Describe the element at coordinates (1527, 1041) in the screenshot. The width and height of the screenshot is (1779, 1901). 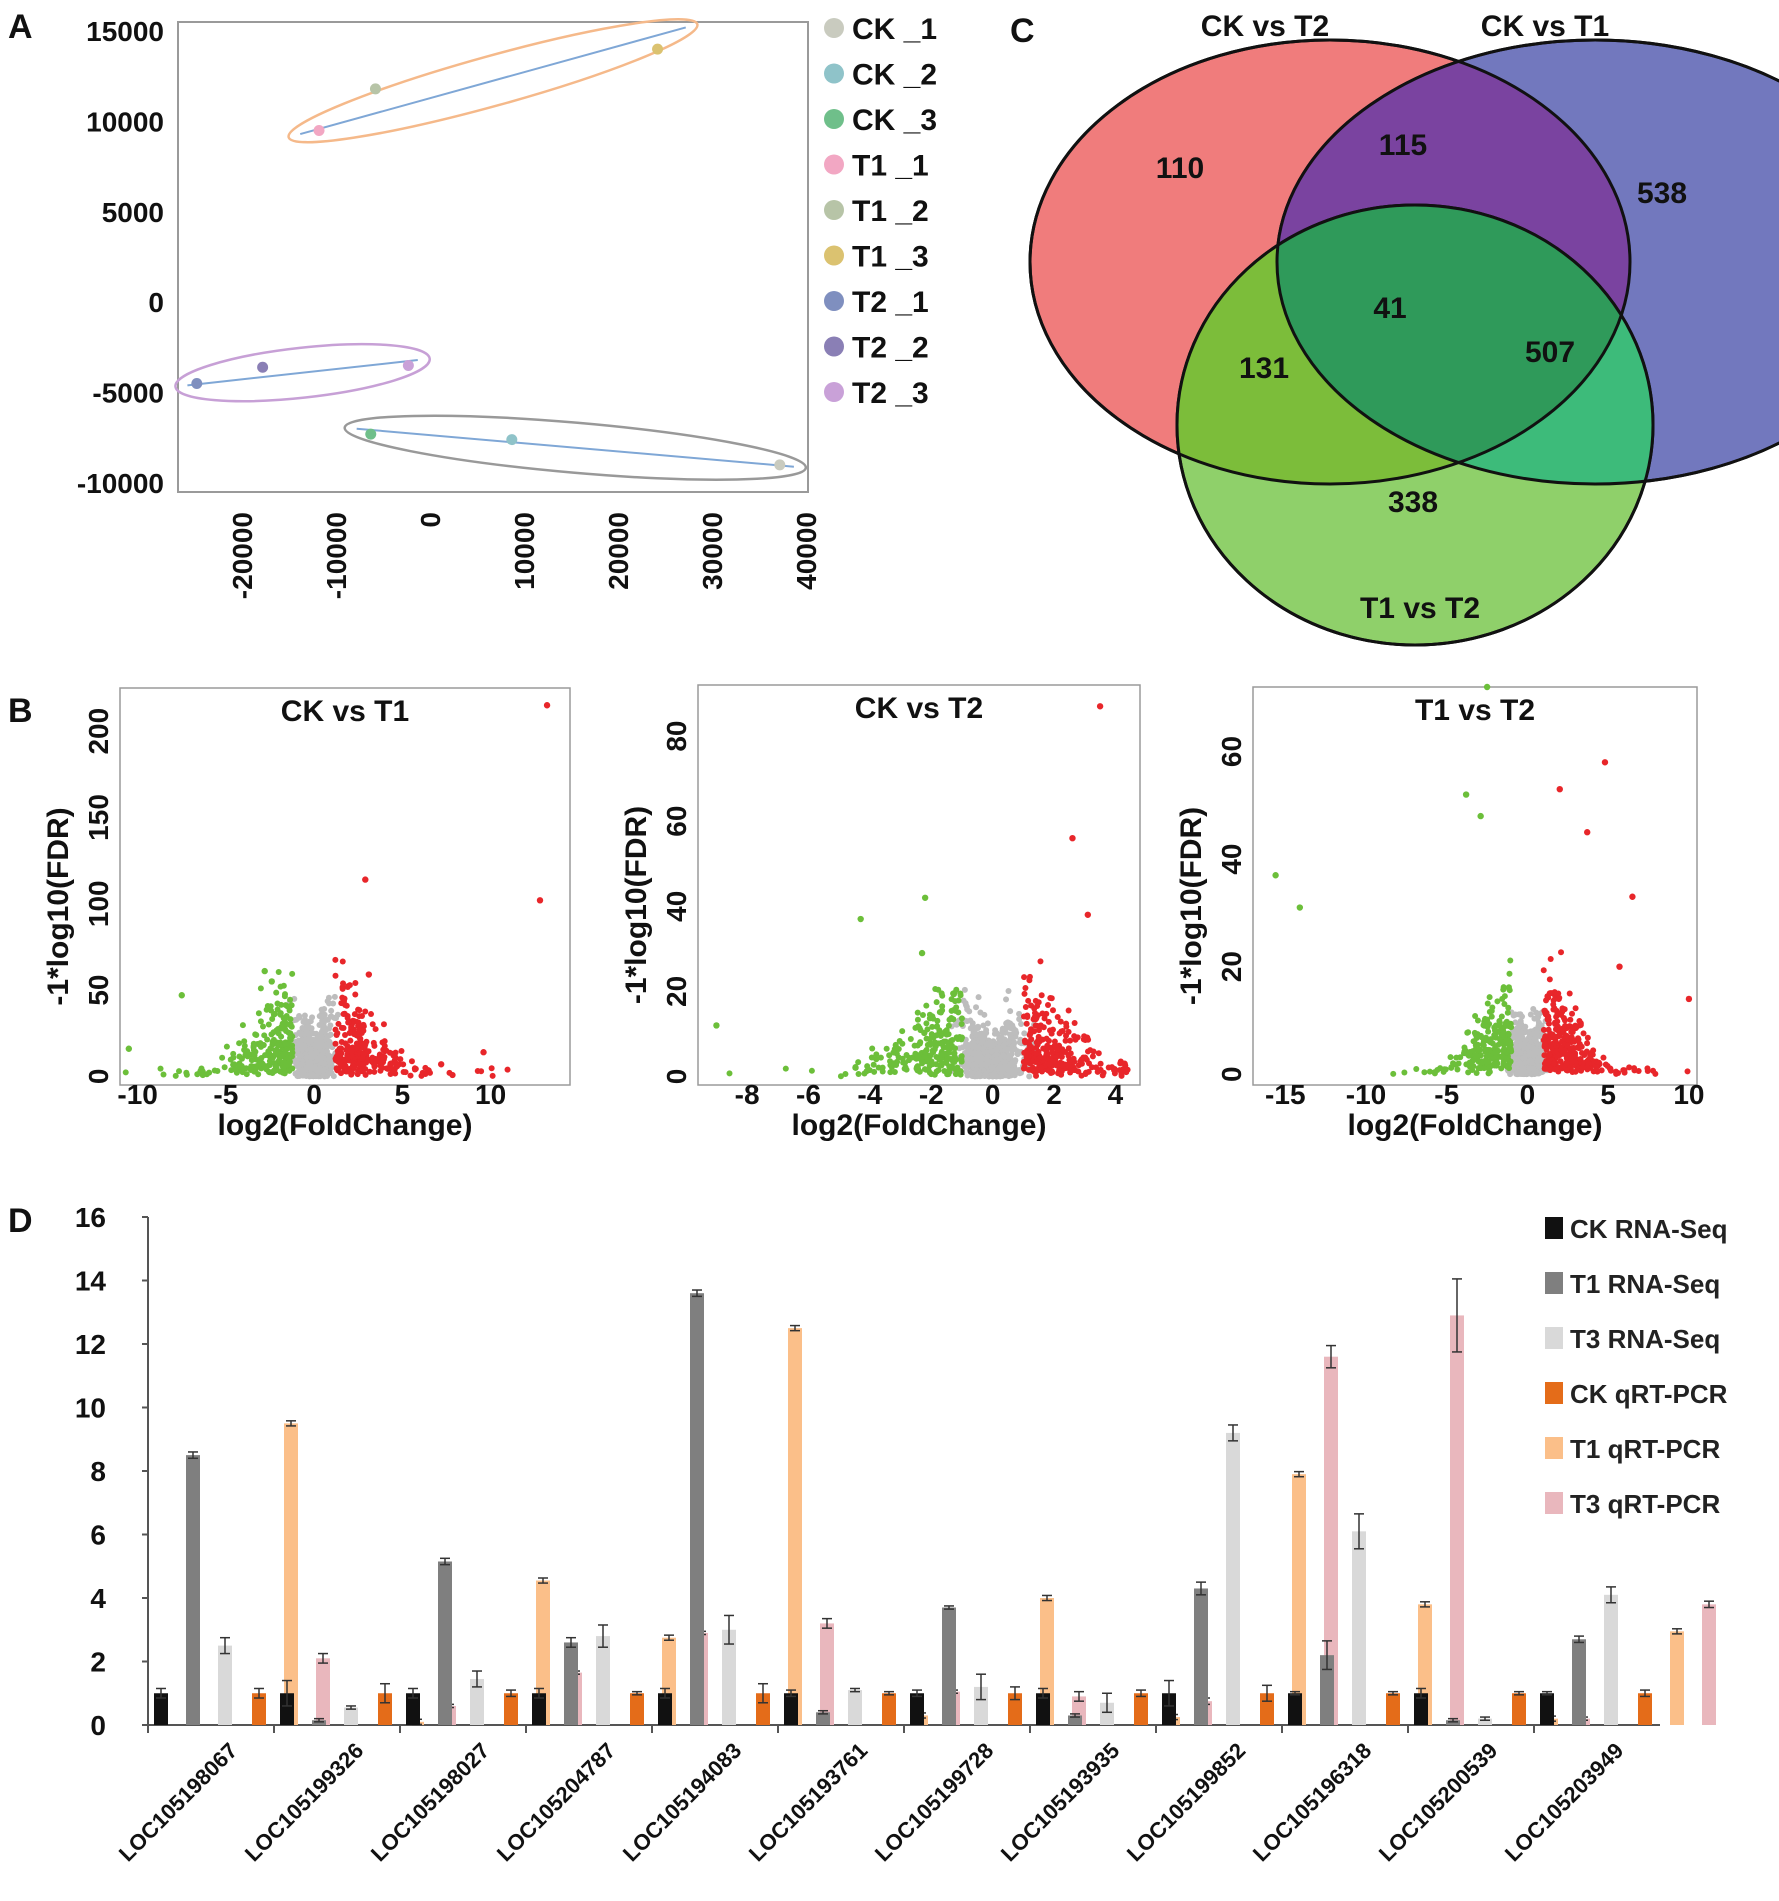
I see `volcano-cloud` at that location.